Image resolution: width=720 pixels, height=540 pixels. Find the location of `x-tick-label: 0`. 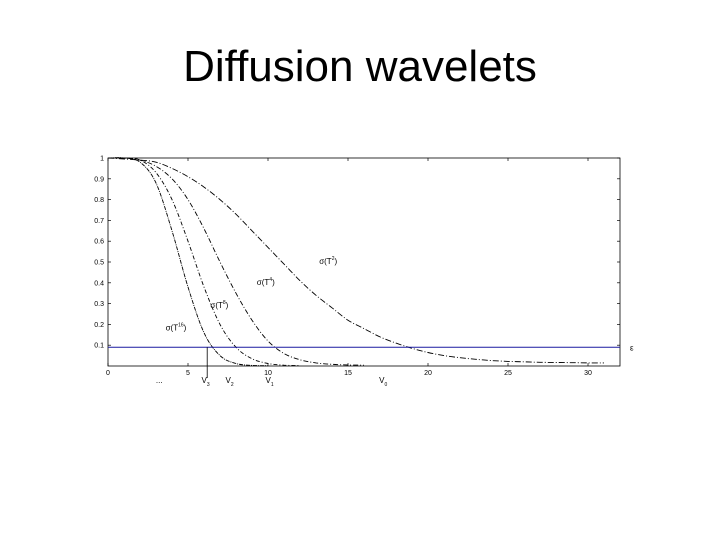

x-tick-label: 0 is located at coordinates (108, 373).